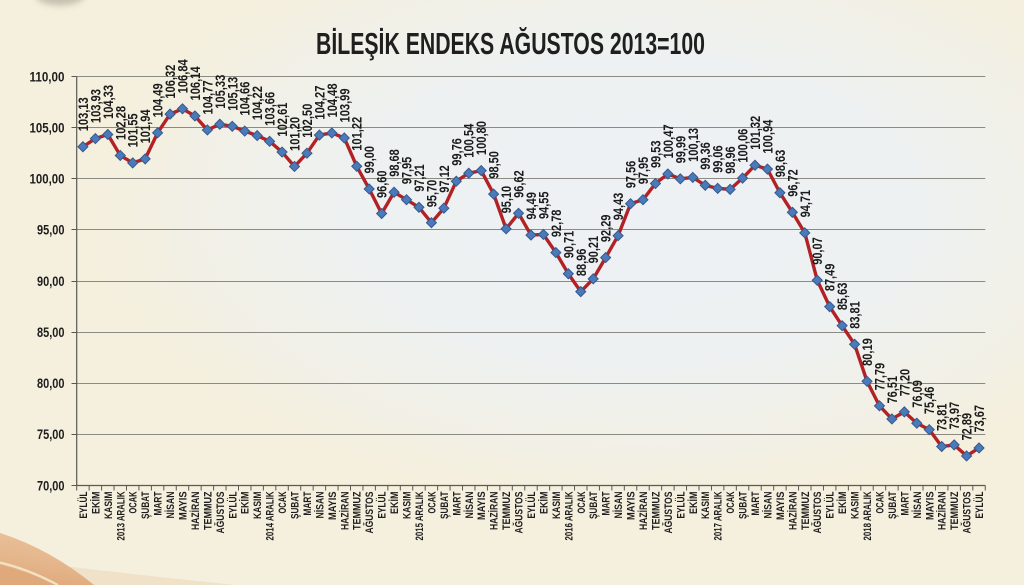 The width and height of the screenshot is (1024, 585). I want to click on svg-text: 98,50, so click(494, 165).